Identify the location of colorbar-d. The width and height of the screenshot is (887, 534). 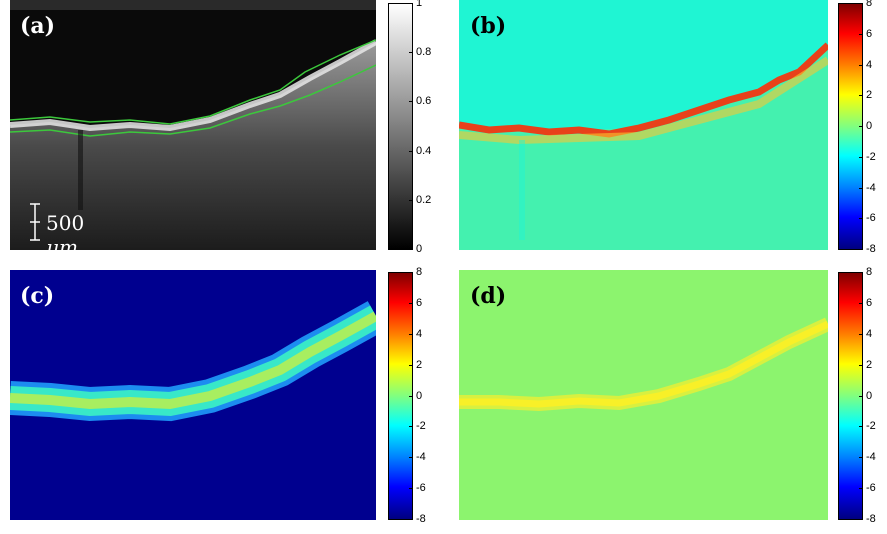
(850, 396).